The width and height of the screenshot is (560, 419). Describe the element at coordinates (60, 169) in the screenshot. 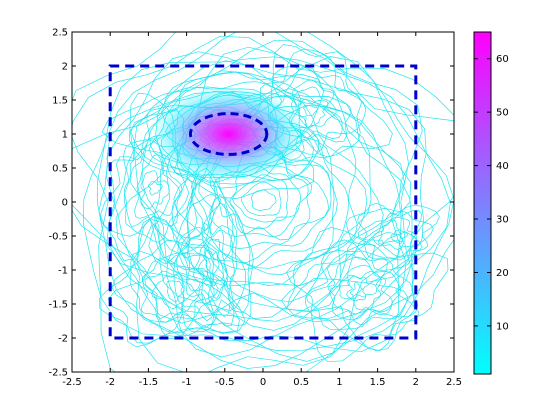

I see `y-tick-label: 0.5` at that location.